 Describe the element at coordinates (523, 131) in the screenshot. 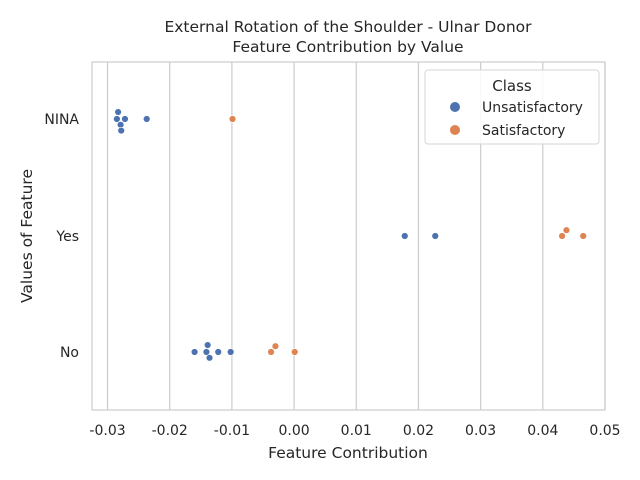

I see `legend-entry-satisfactory: Satisfactory` at that location.